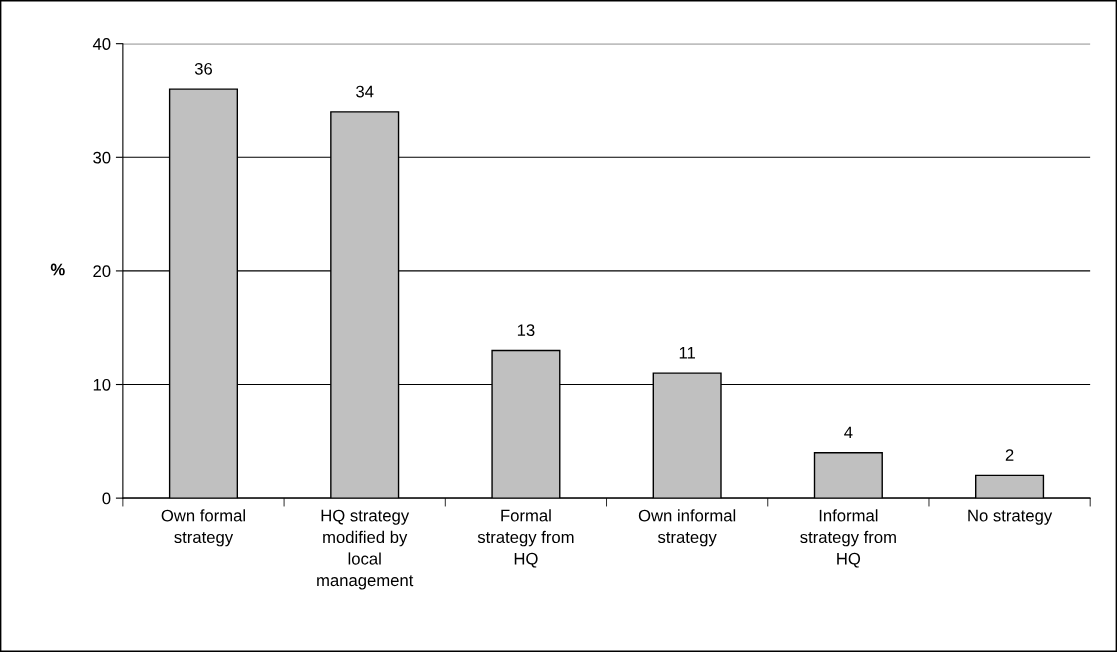  What do you see at coordinates (57, 269) in the screenshot?
I see `y-axis-title: %` at bounding box center [57, 269].